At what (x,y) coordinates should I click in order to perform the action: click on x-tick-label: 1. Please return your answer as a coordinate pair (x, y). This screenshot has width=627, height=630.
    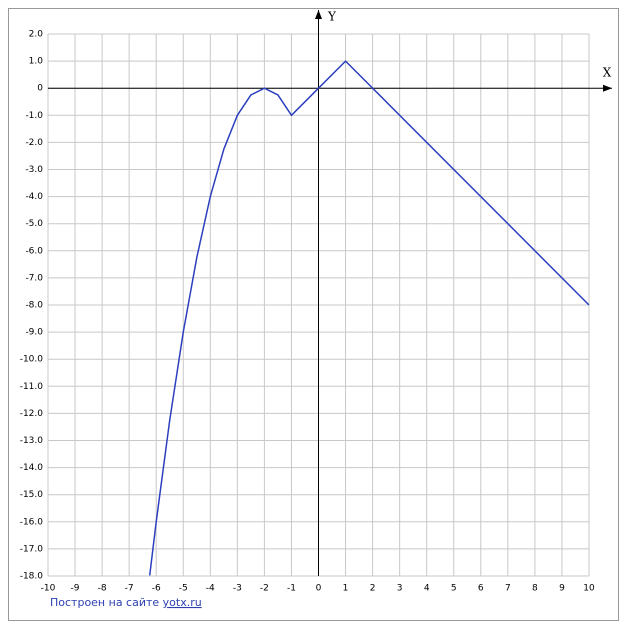
    Looking at the image, I should click on (346, 589).